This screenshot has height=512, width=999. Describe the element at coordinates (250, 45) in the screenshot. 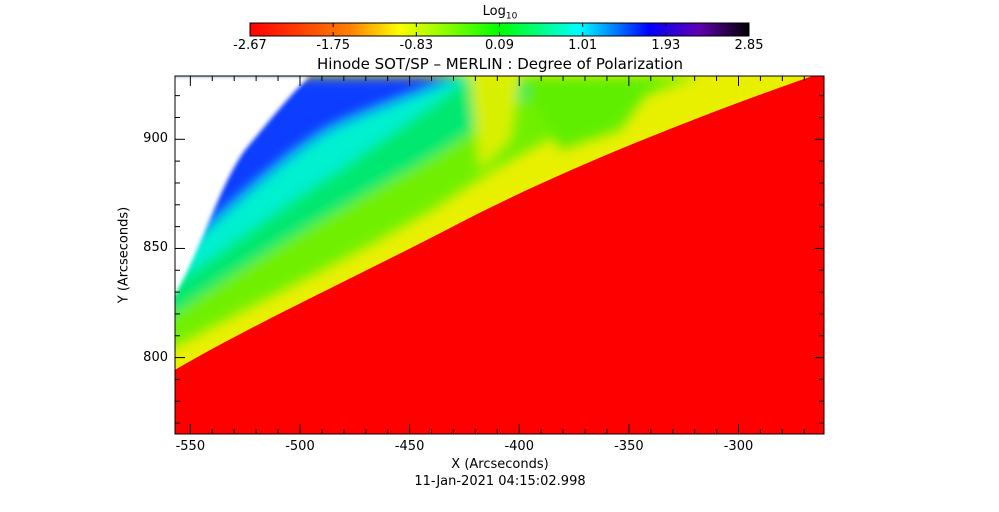

I see `colorbar-tick-label: -2.67` at that location.